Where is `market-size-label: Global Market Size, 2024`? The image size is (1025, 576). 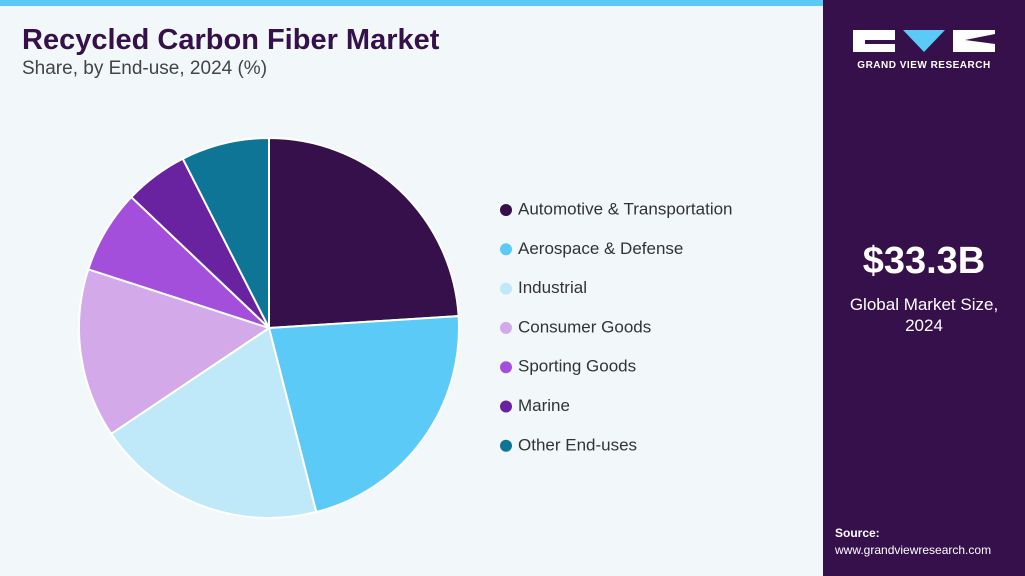
market-size-label: Global Market Size, 2024 is located at coordinates (924, 315).